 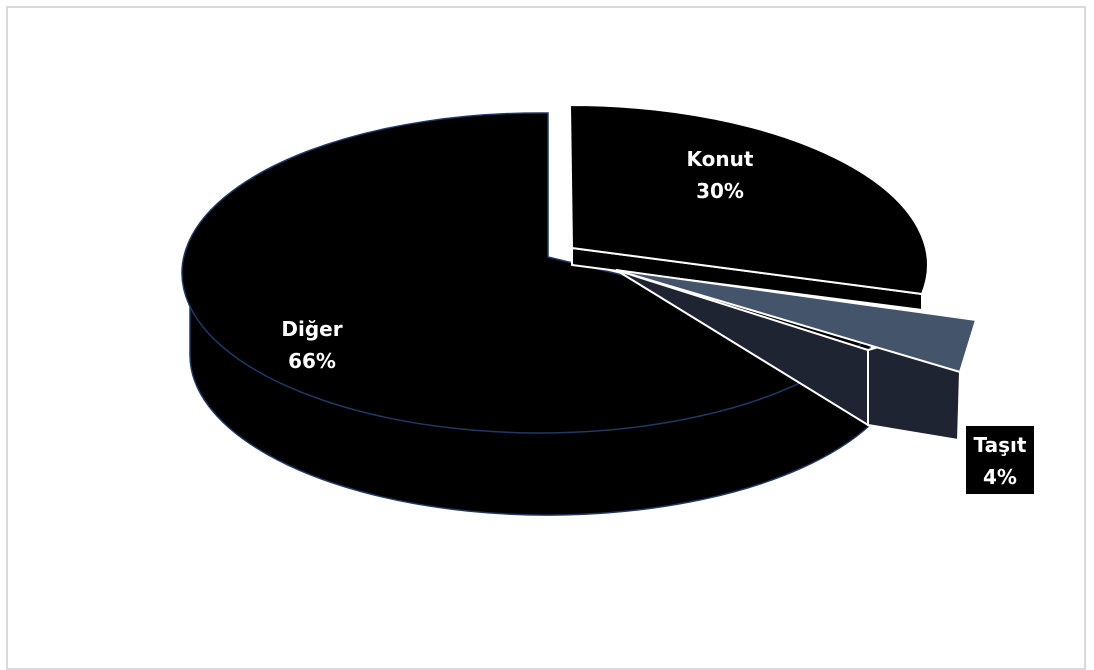 I want to click on data-label-konut-percent: 30%, so click(x=720, y=191).